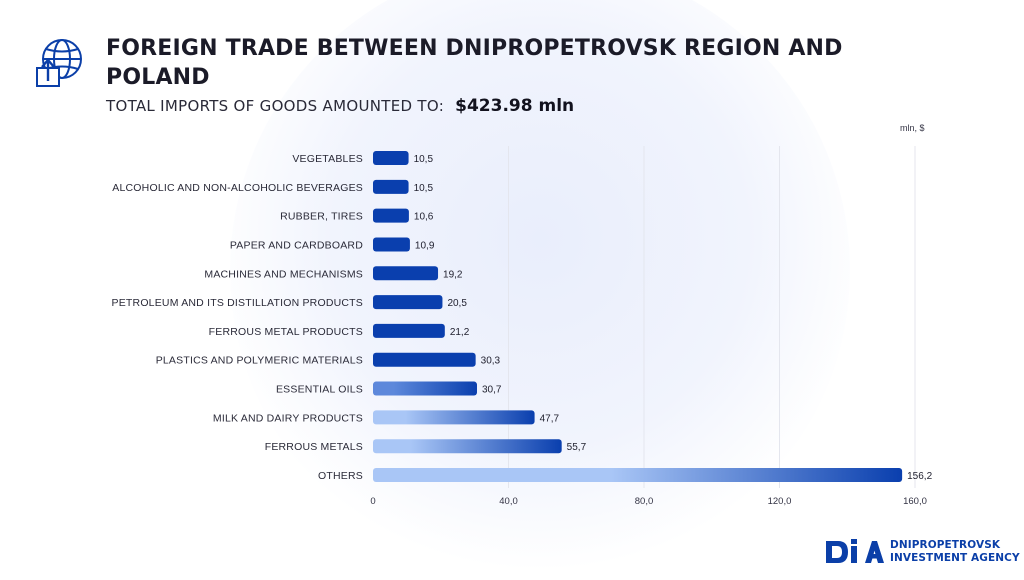  Describe the element at coordinates (275, 106) in the screenshot. I see `subtitle-label: TOTAL IMPORTS OF GOODS AMOUNTED TO:` at that location.